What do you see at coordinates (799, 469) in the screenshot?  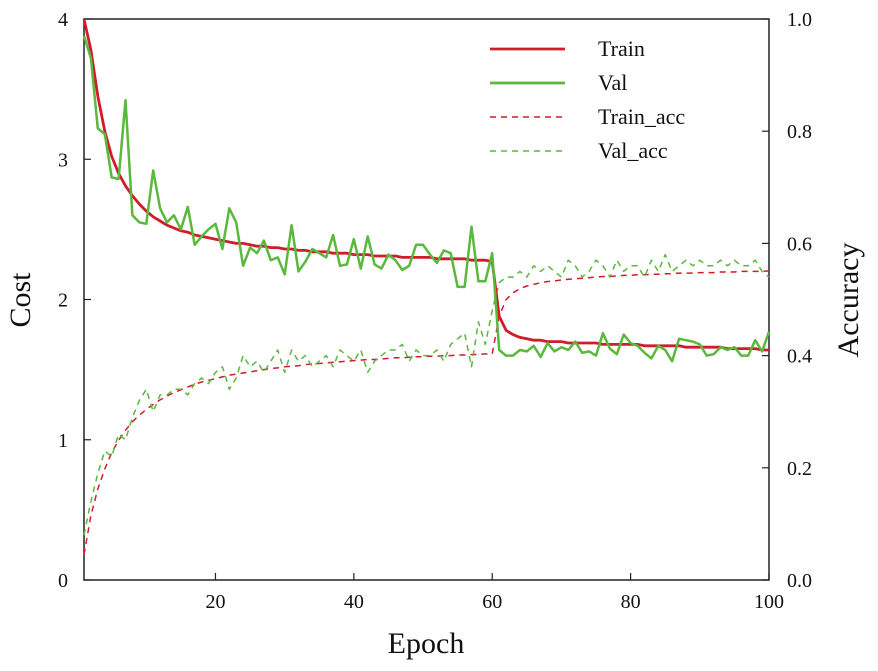 I see `right-tick-label: 0.2` at bounding box center [799, 469].